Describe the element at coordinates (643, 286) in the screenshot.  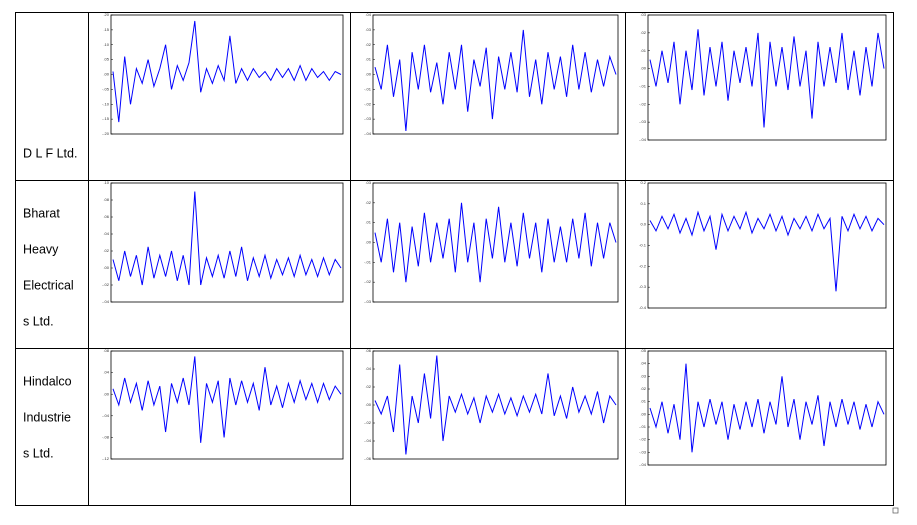
I see `y-tick-label: -0.3` at that location.